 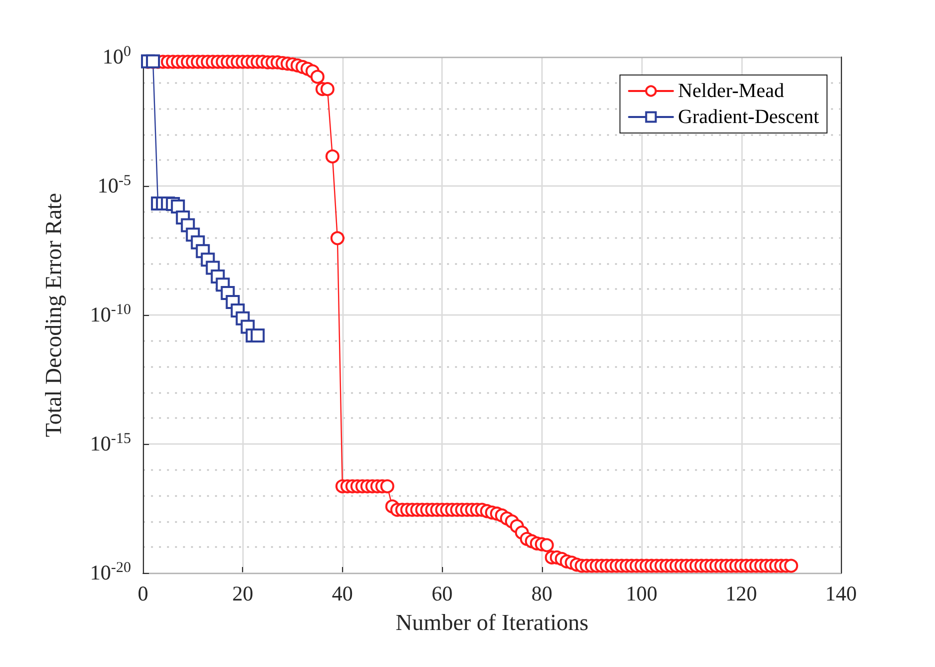 I want to click on y-axis-title: Total Decoding Error Rate, so click(x=53, y=315).